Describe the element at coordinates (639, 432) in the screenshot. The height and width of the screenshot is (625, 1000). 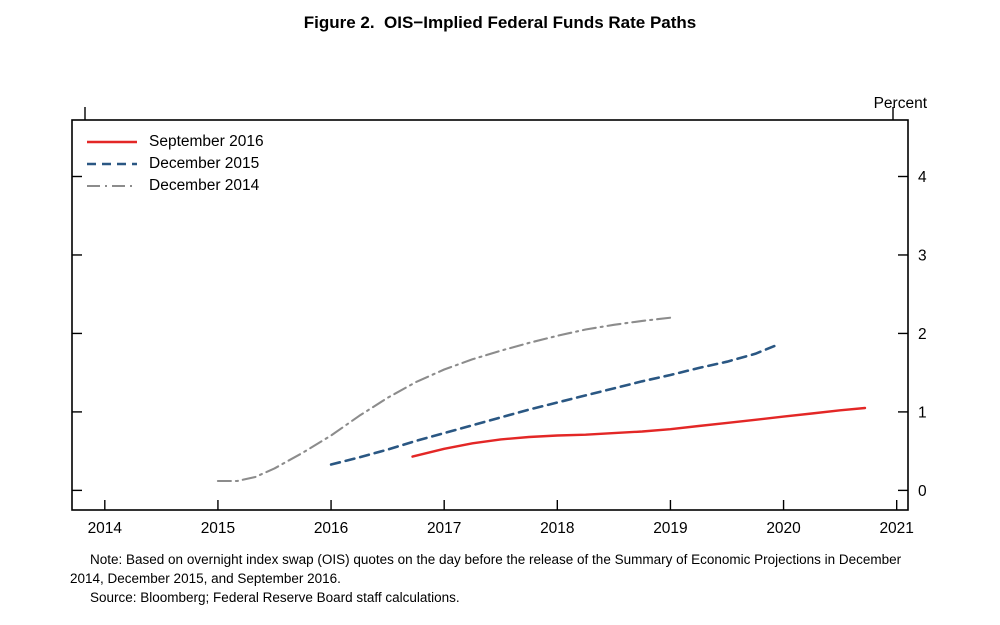
I see `series-line-september-2016` at that location.